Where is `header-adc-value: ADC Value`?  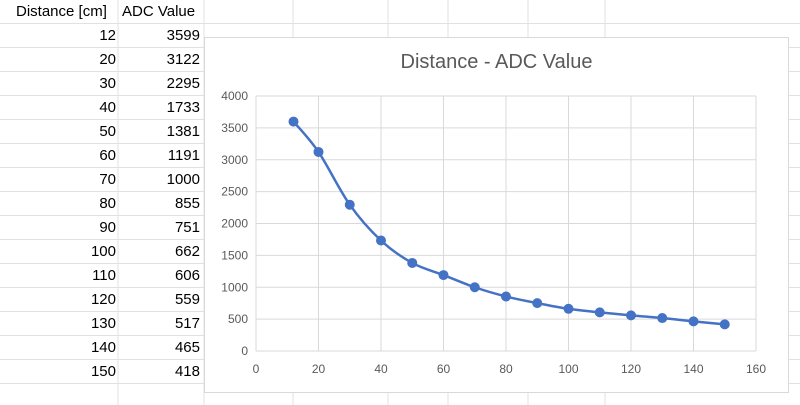
header-adc-value: ADC Value is located at coordinates (159, 11).